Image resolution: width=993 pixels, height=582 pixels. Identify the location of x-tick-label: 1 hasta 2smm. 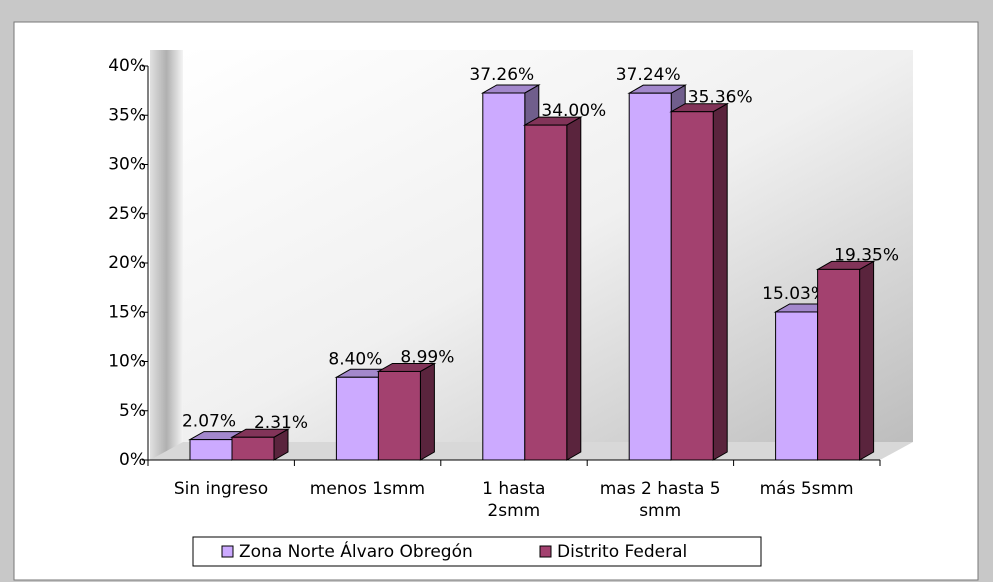
(514, 500).